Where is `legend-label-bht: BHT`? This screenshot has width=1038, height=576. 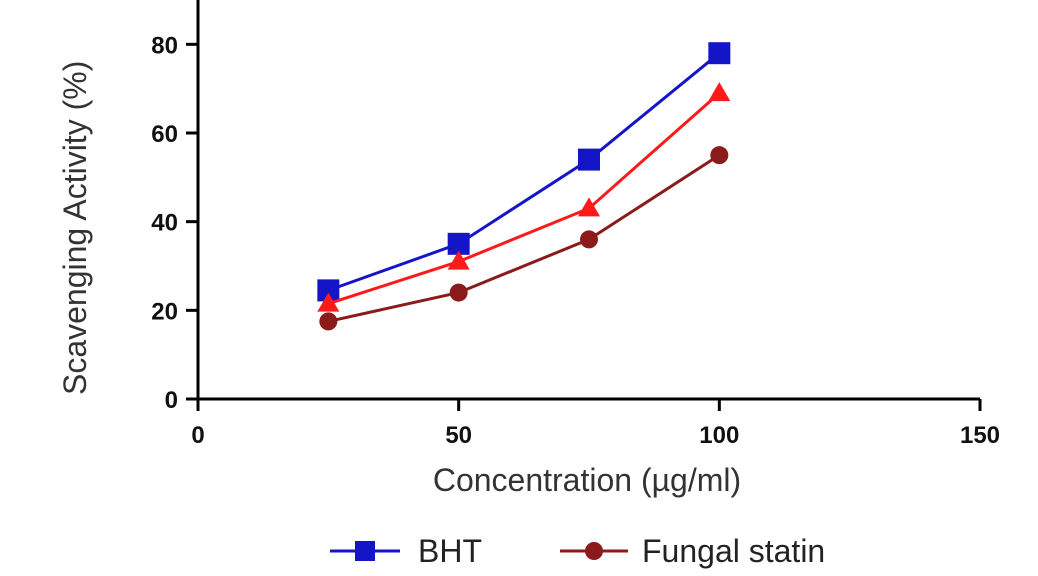
legend-label-bht: BHT is located at coordinates (450, 551).